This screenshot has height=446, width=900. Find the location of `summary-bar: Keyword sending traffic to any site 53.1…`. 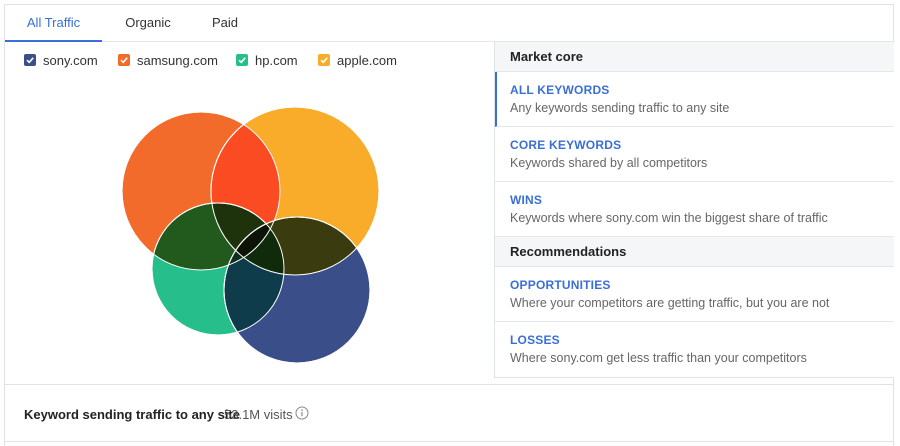

summary-bar: Keyword sending traffic to any site 53.1… is located at coordinates (449, 413).